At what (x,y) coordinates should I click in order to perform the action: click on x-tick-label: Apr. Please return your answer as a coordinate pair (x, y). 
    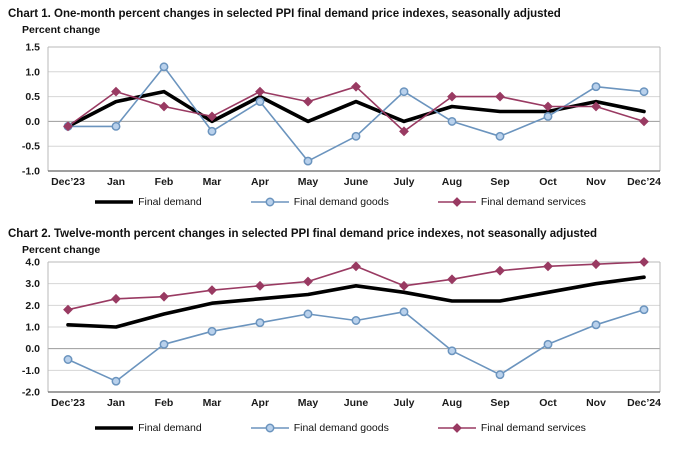
    Looking at the image, I should click on (260, 402).